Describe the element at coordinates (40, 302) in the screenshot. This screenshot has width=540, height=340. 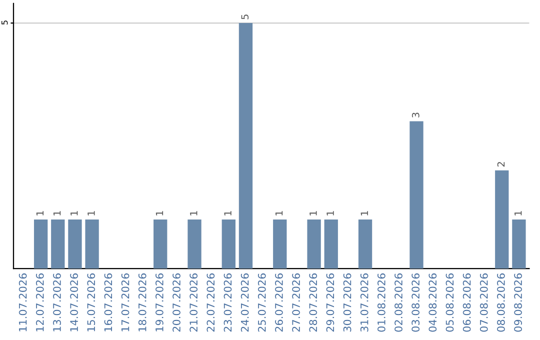
I see `x-tick-label: 12.07.2026` at that location.